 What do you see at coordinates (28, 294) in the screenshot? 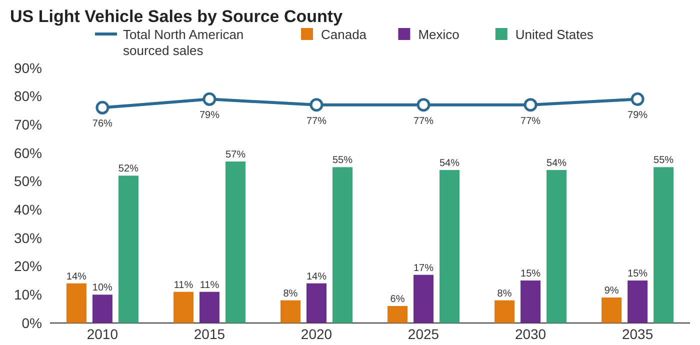
I see `y-tick-label: 10%` at bounding box center [28, 294].